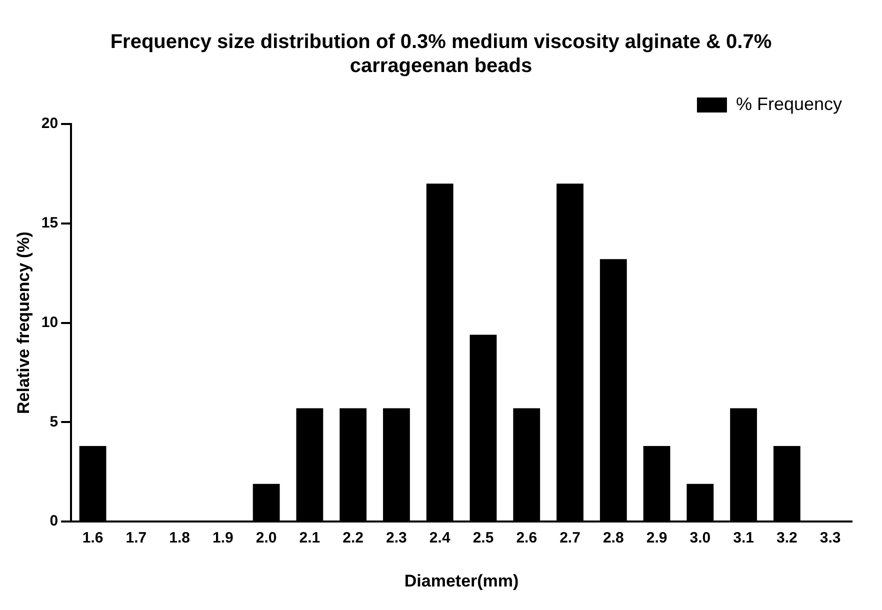  Describe the element at coordinates (49, 322) in the screenshot. I see `y-tick-label: 10` at that location.